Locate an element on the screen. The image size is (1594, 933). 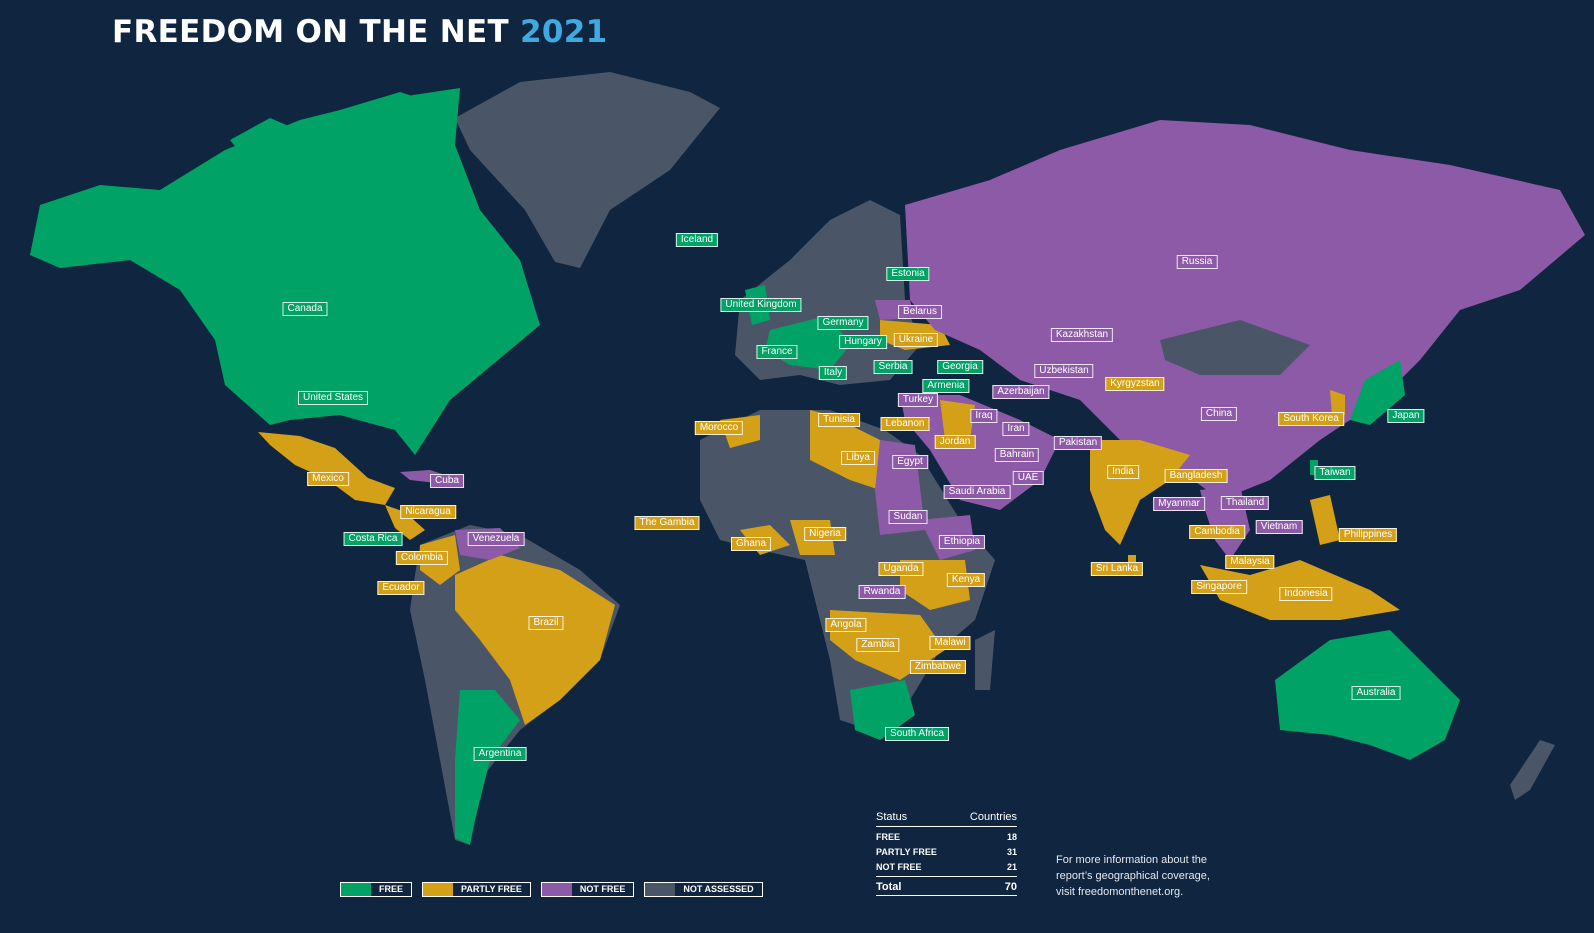
status-row-not-free: NOT FREE 21 is located at coordinates (946, 864).